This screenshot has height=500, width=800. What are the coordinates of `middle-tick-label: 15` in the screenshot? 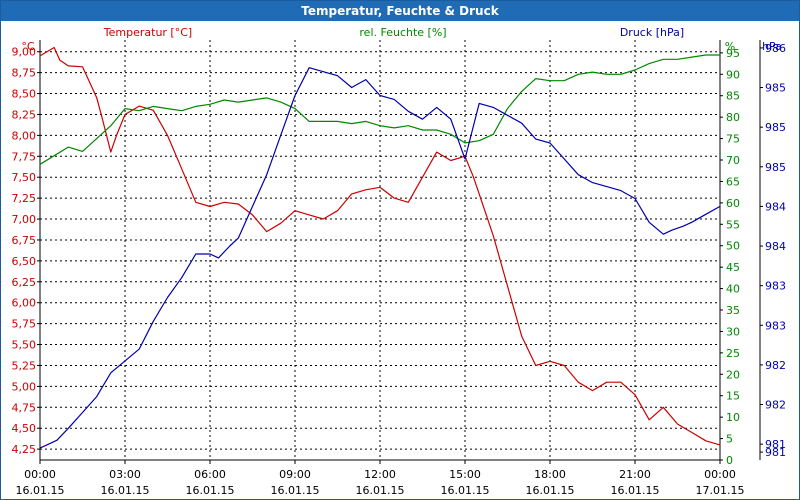 It's located at (733, 396).